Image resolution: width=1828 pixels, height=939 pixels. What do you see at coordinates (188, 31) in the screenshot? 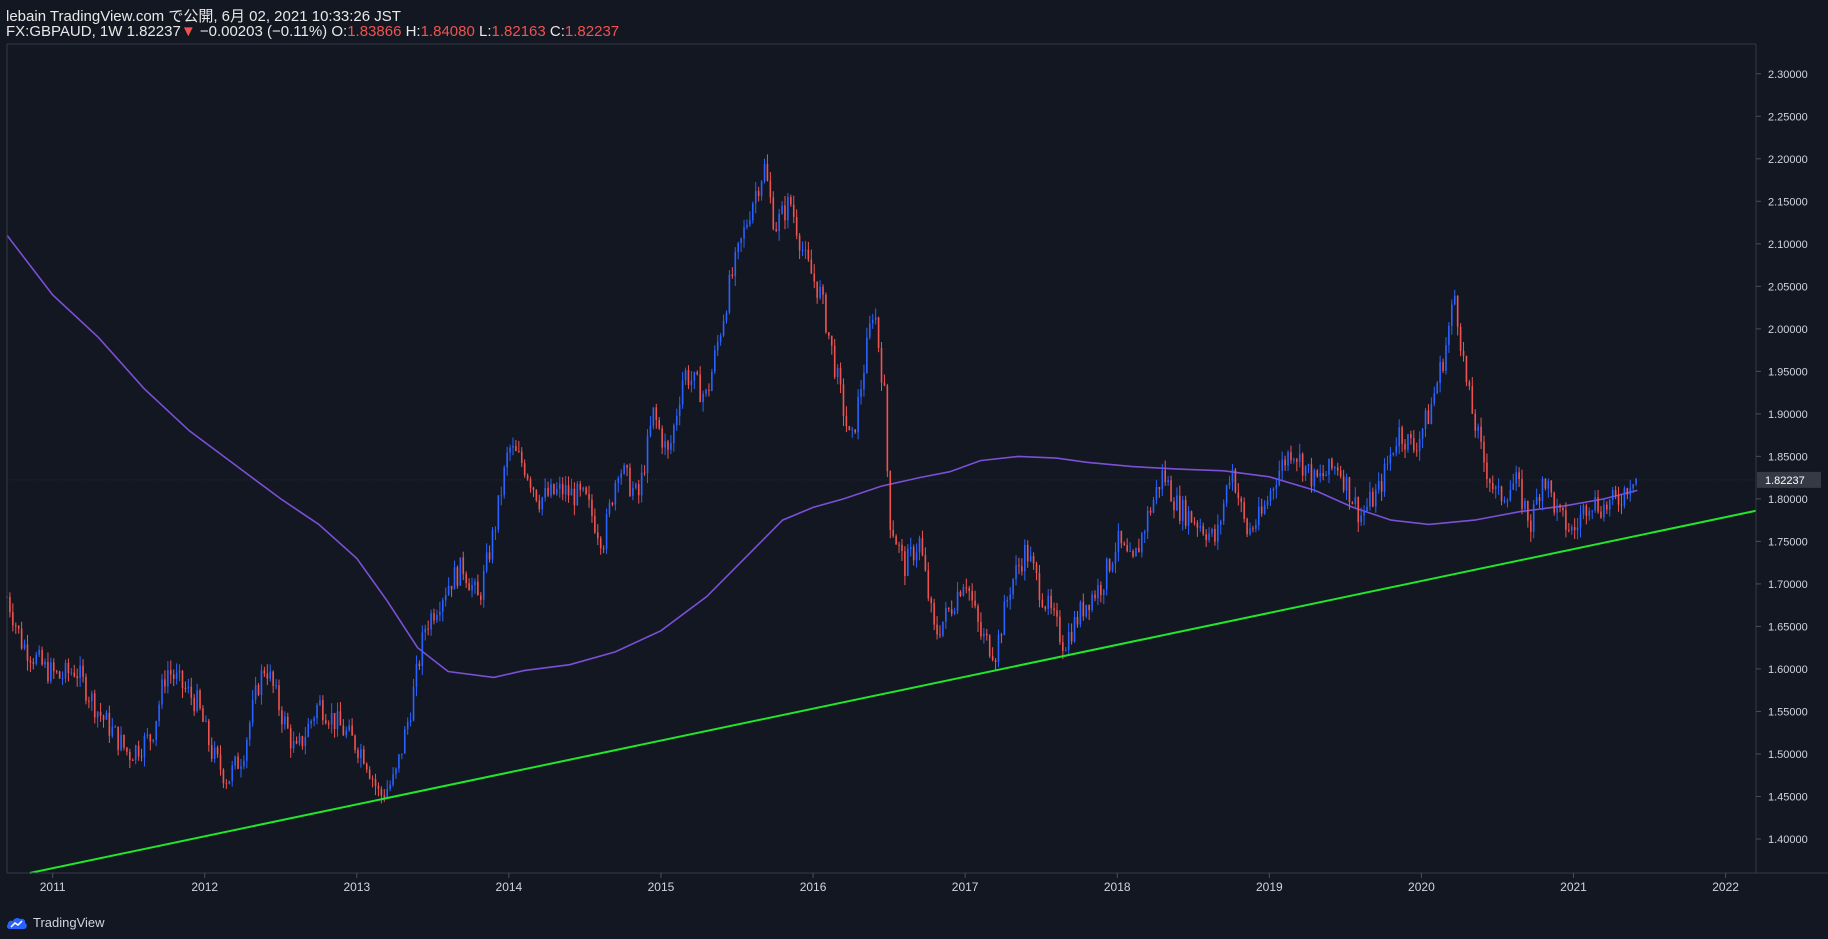
I see `down-arrow-icon: ▼` at bounding box center [188, 31].